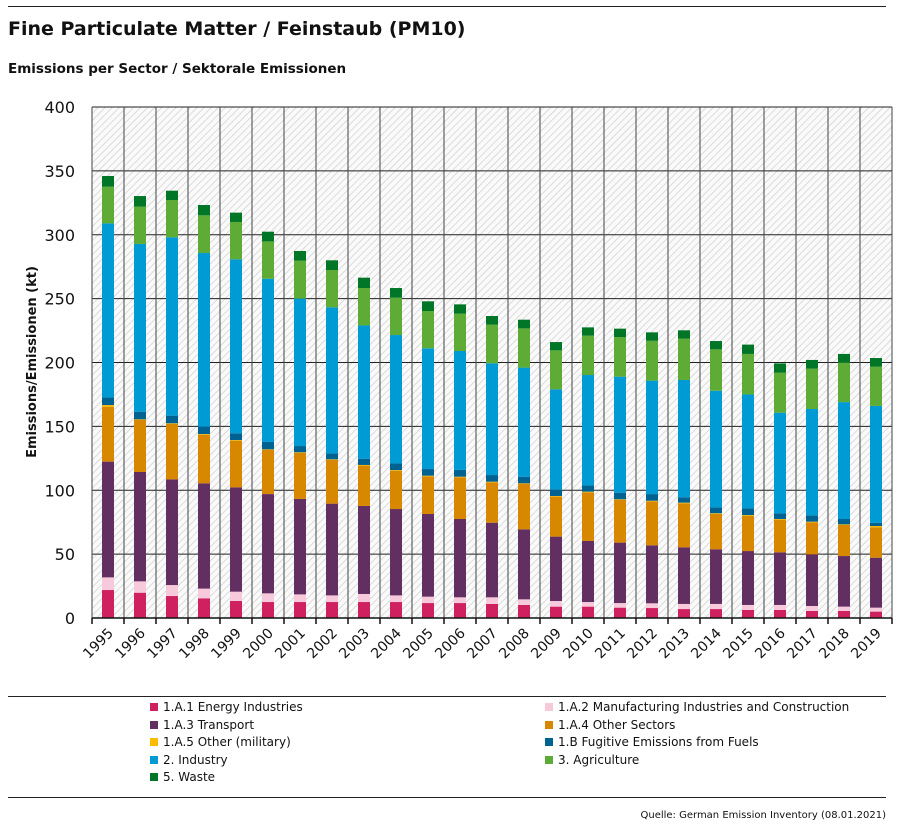 Image resolution: width=900 pixels, height=831 pixels. What do you see at coordinates (220, 742) in the screenshot?
I see `legend-item: 1.A.5 Other (military)` at bounding box center [220, 742].